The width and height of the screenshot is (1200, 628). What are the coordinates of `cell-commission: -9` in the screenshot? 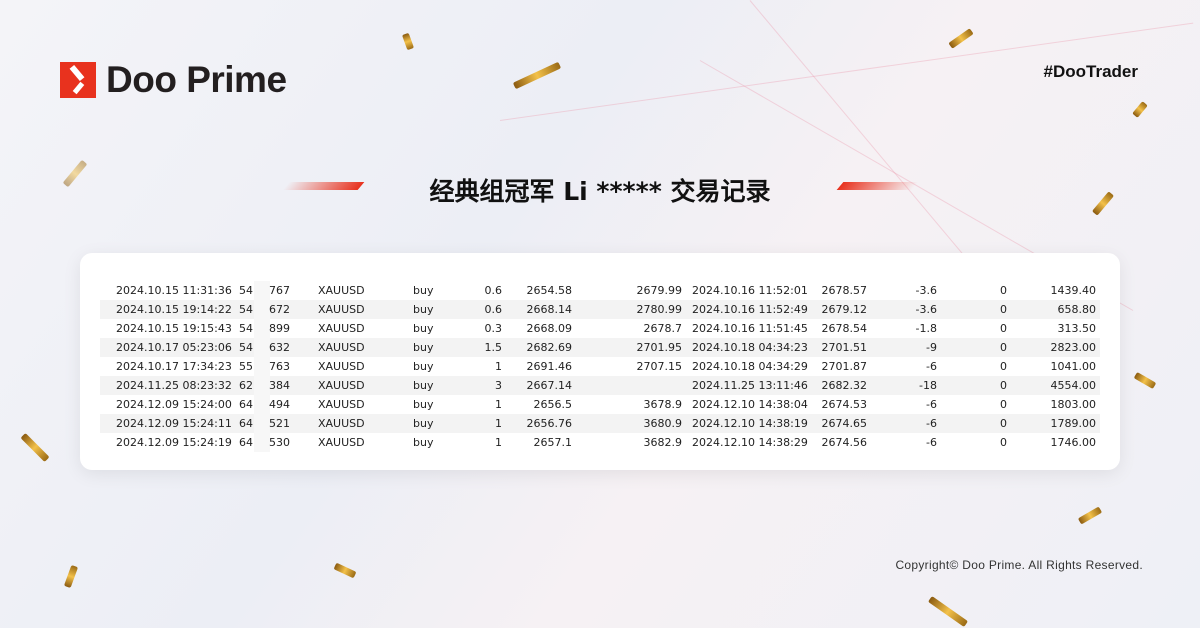 It's located at (931, 347).